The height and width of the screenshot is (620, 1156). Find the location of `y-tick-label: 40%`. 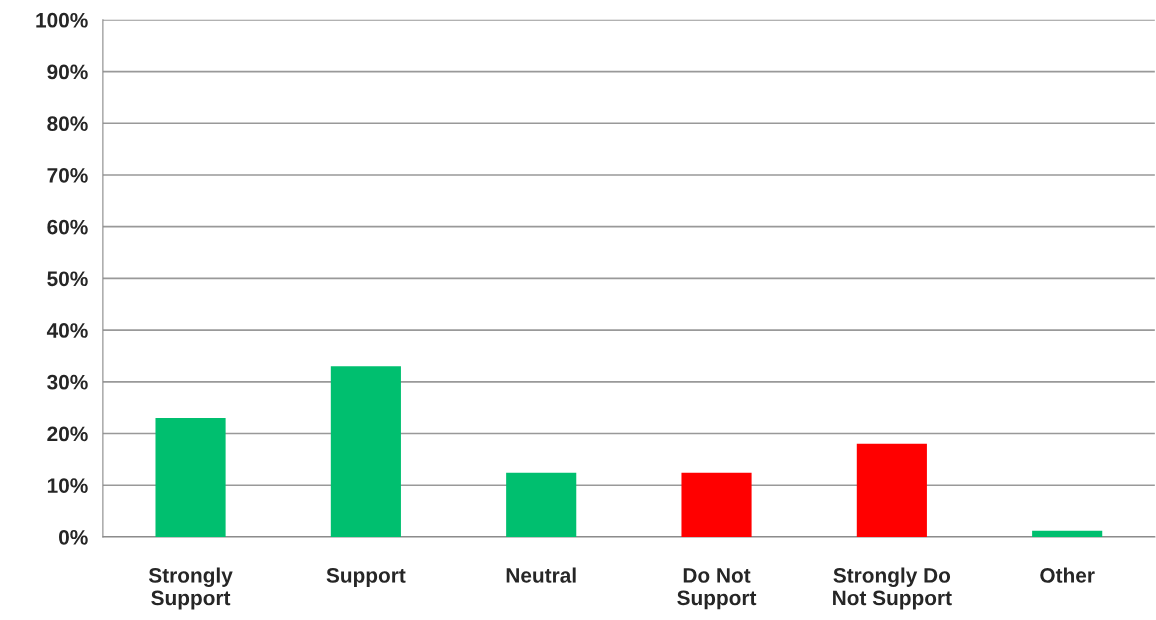

y-tick-label: 40% is located at coordinates (67, 330).